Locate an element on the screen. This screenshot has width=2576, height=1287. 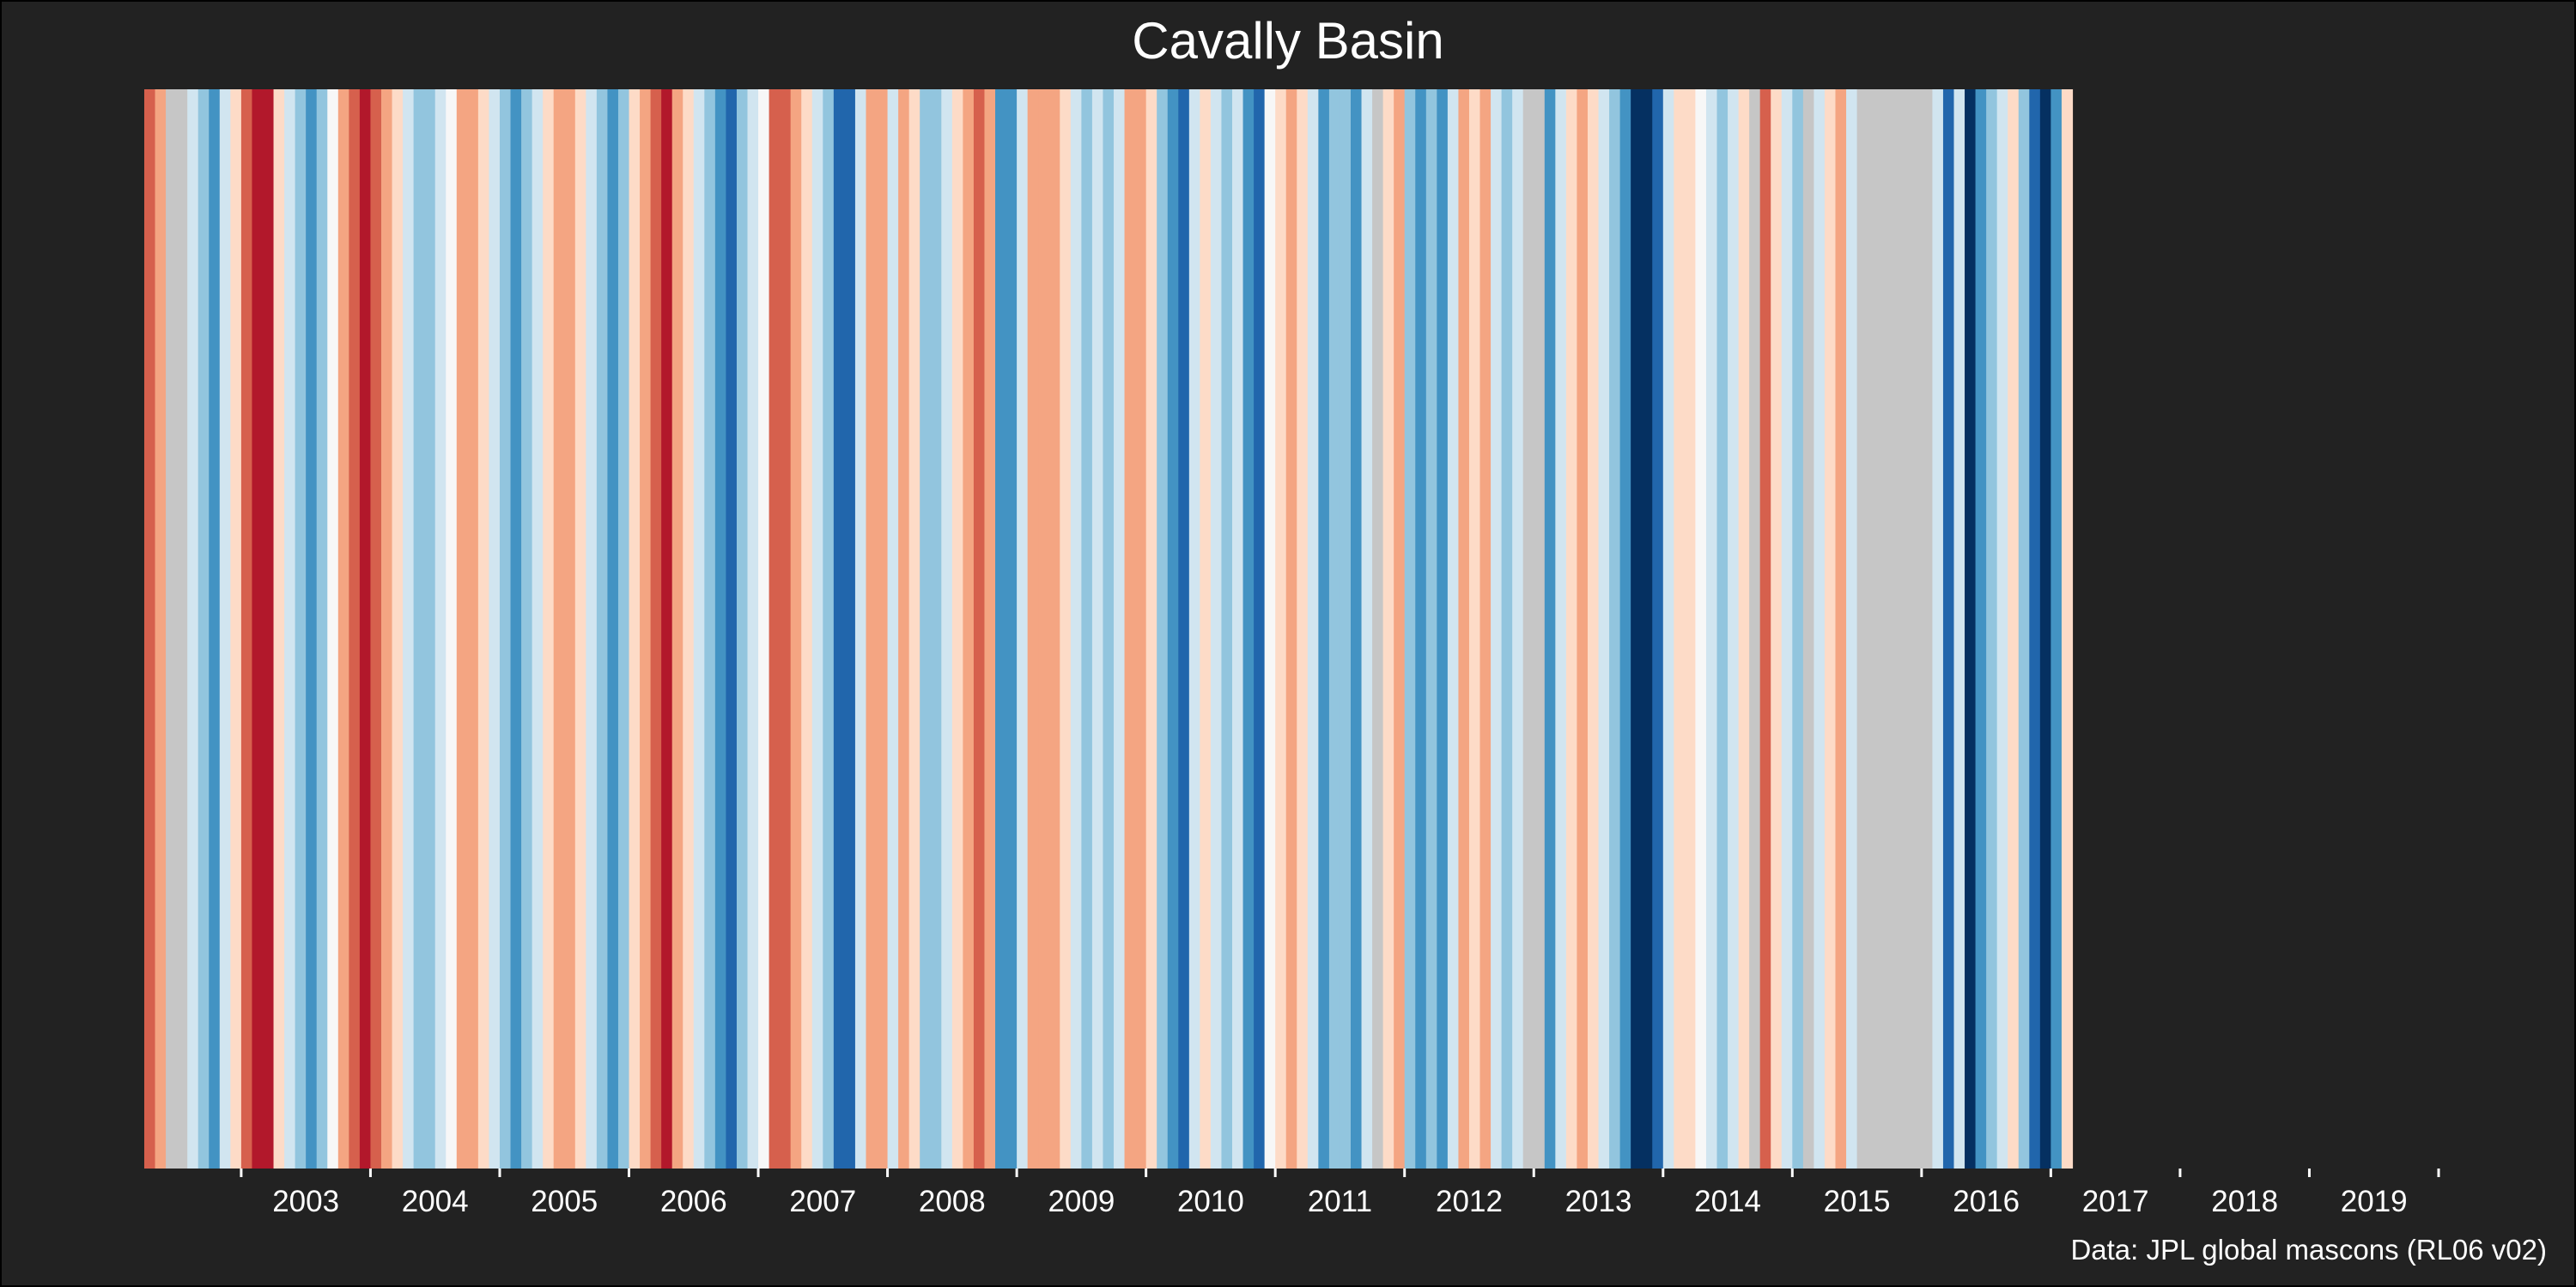
x-tick-label-2012: 2012 is located at coordinates (1470, 1201).